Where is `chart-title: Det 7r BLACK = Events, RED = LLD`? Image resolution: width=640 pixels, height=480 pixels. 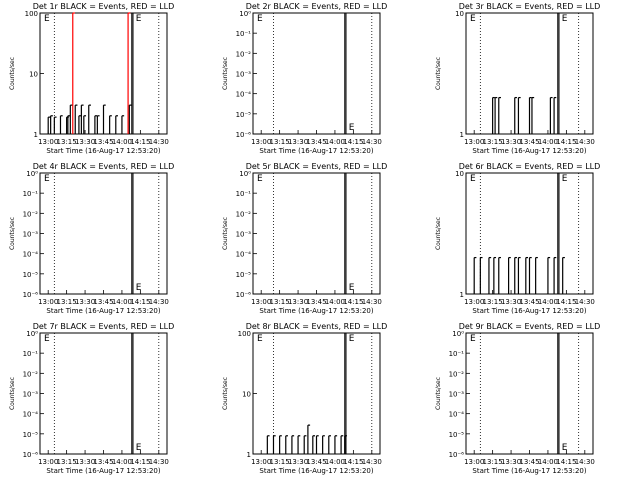
chart-title: Det 7r BLACK = Events, RED = LLD is located at coordinates (104, 326).